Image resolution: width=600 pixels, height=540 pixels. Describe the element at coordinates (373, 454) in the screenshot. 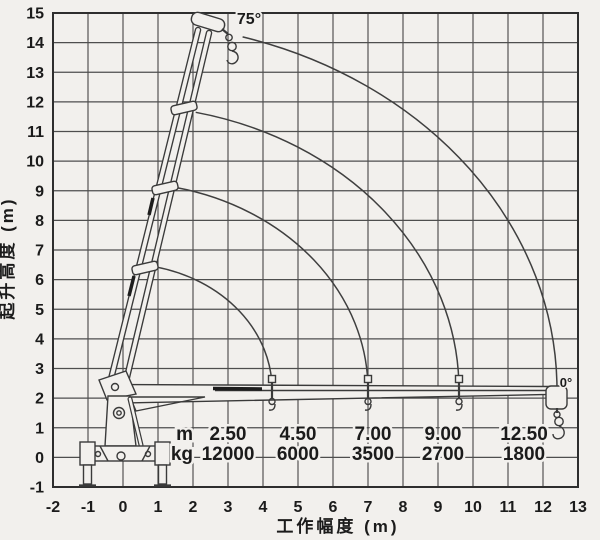

I see `table-load-3500: 3500` at that location.